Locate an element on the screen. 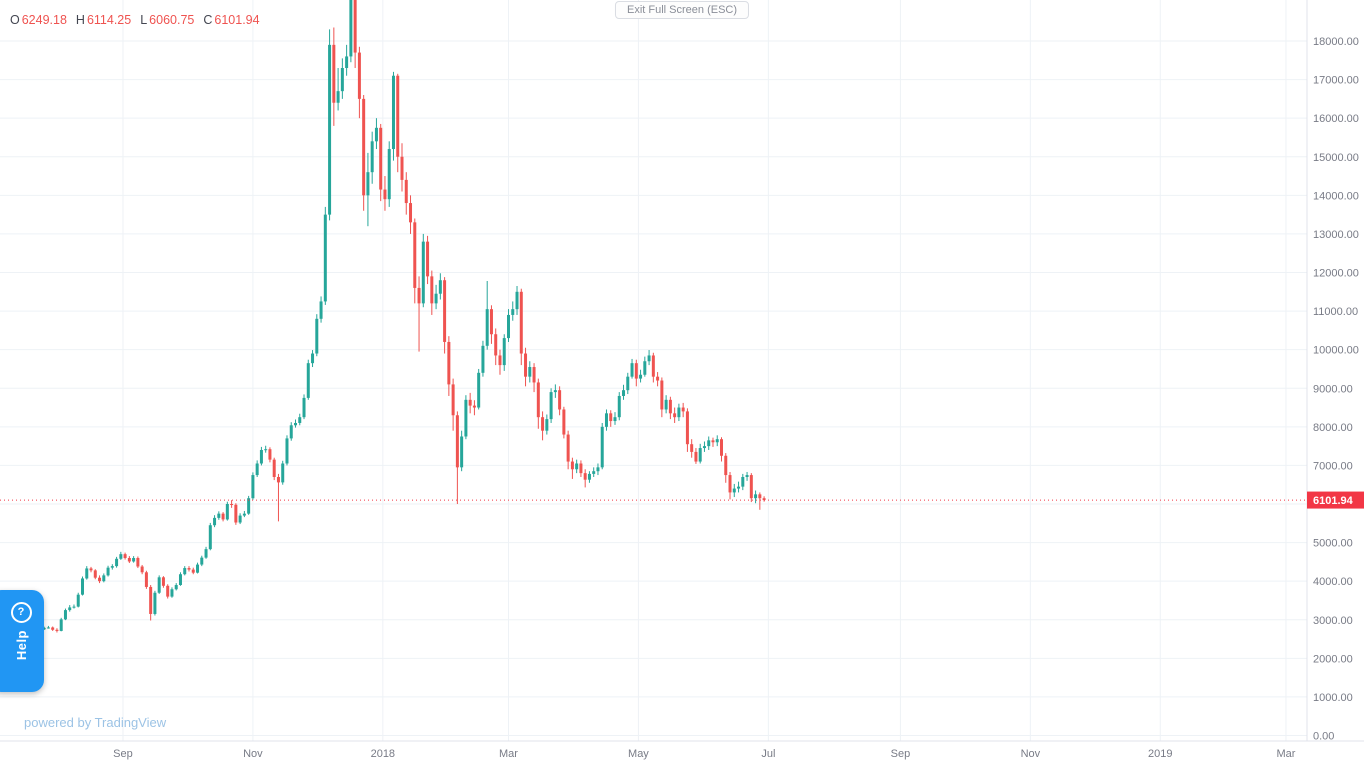 The image size is (1364, 767). time-tick-label: Sep is located at coordinates (901, 754).